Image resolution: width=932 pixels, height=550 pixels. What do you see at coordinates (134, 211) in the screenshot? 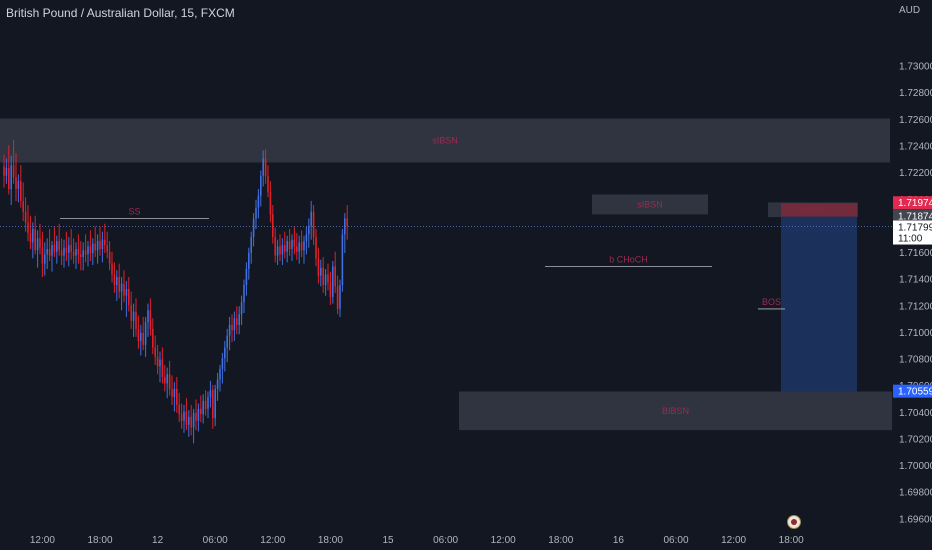
I see `structure-label: SS` at bounding box center [134, 211].